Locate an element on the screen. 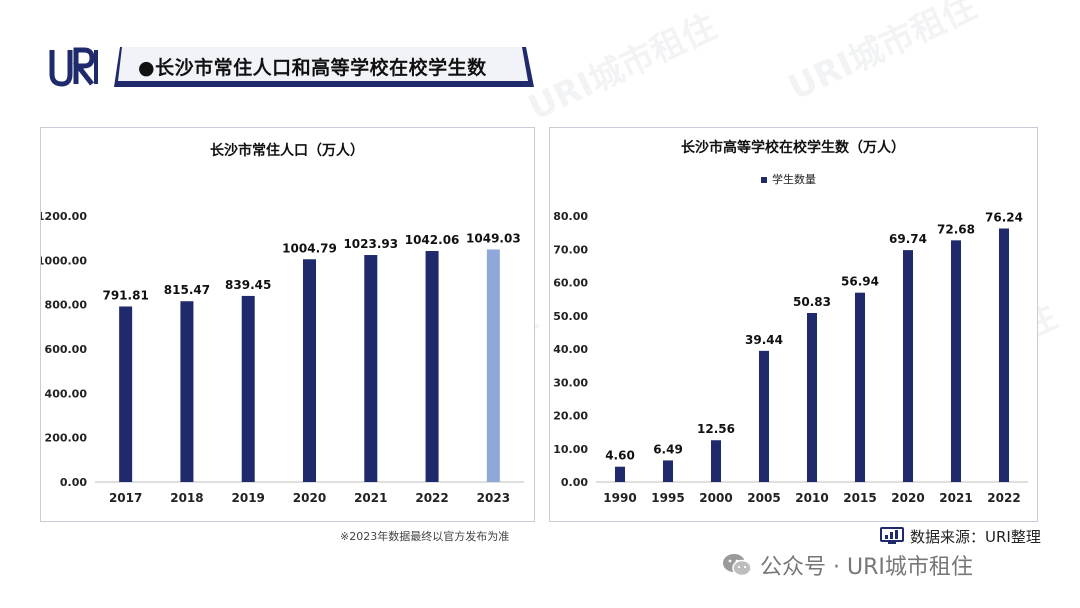 The width and height of the screenshot is (1080, 608). data-label: 4.60 is located at coordinates (620, 456).